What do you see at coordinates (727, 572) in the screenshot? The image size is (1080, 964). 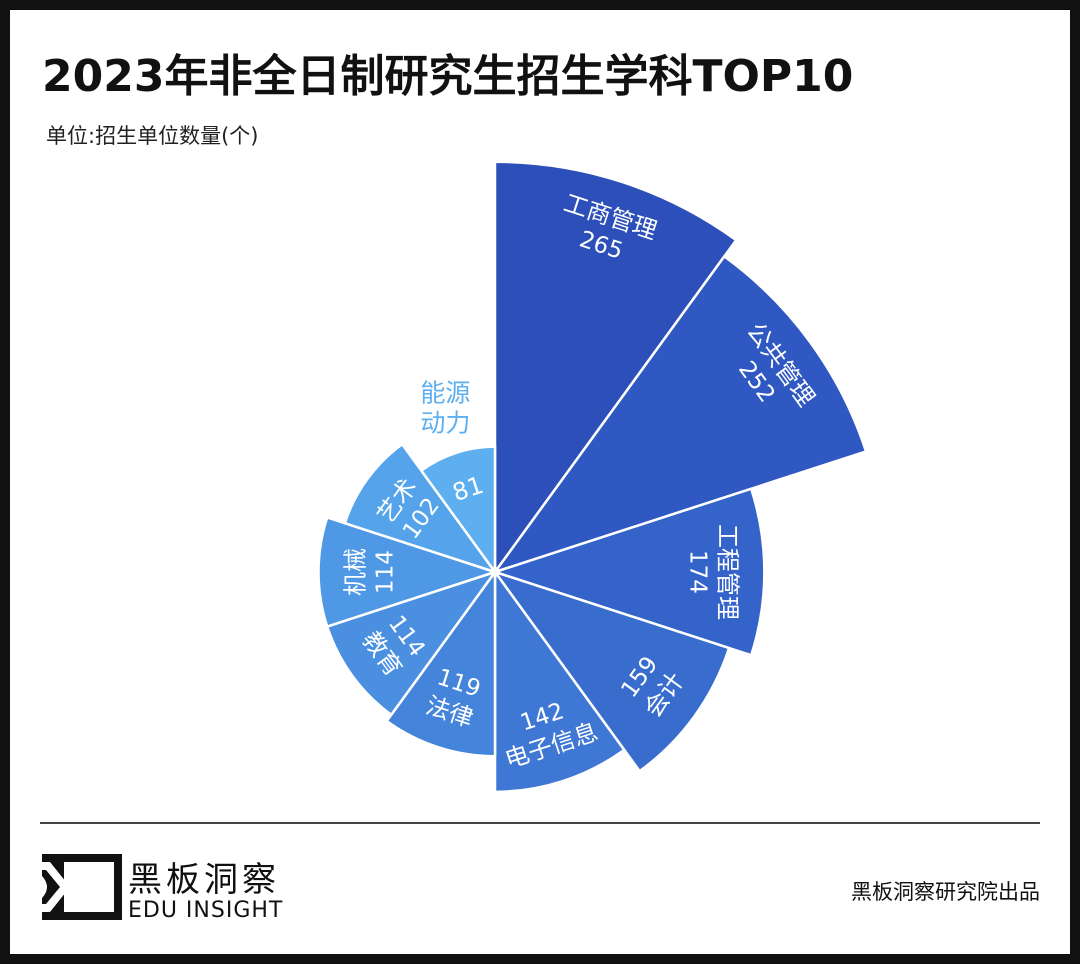 I see `category-label: 工程管理` at bounding box center [727, 572].